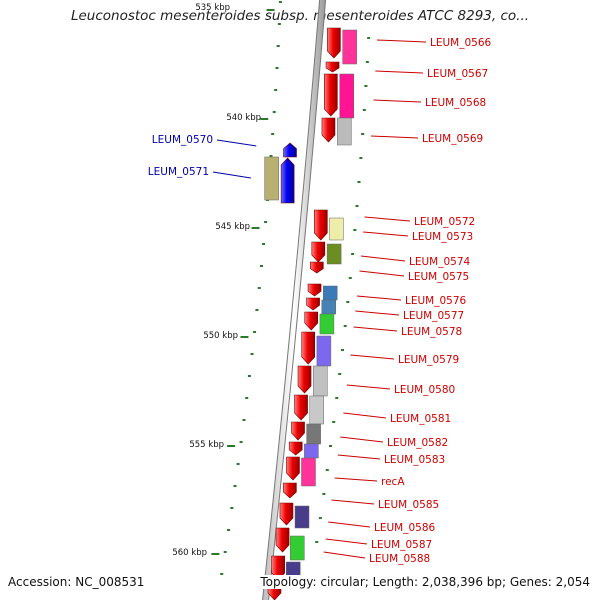  Describe the element at coordinates (440, 262) in the screenshot. I see `gene-label: LEUM_0574` at that location.